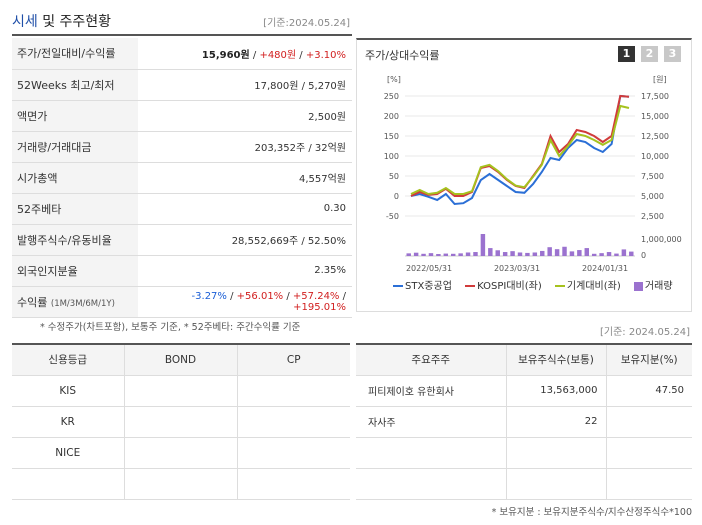  I want to click on legend-label-kospi: KOSPI대비(좌), so click(509, 286).